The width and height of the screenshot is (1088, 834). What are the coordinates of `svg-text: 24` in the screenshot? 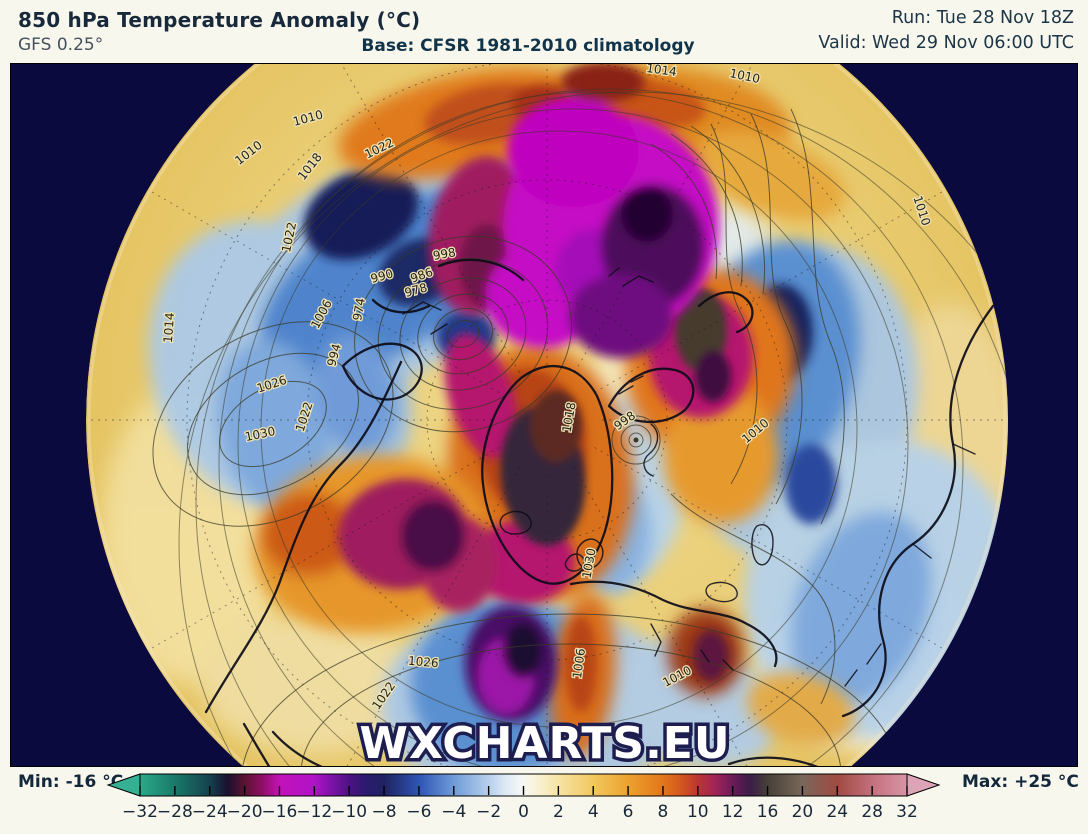 It's located at (837, 812).